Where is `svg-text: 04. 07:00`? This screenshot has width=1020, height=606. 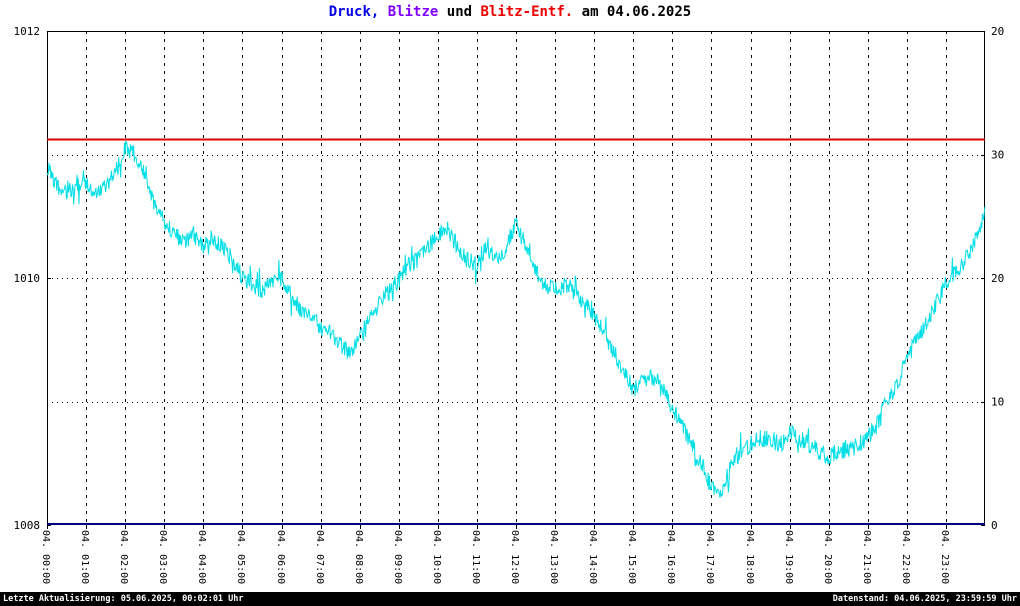
svg-text: 04. 07:00 is located at coordinates (319, 557).